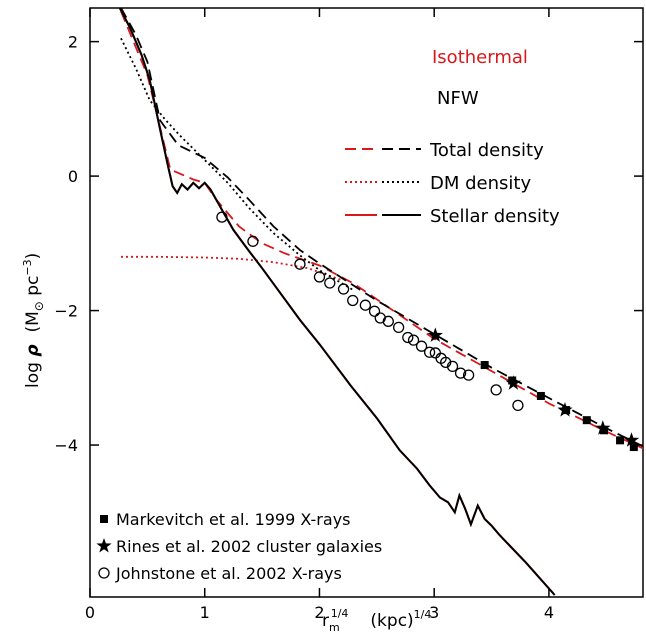 This screenshot has height=633, width=646. Describe the element at coordinates (334, 627) in the screenshot. I see `label-part: m` at that location.